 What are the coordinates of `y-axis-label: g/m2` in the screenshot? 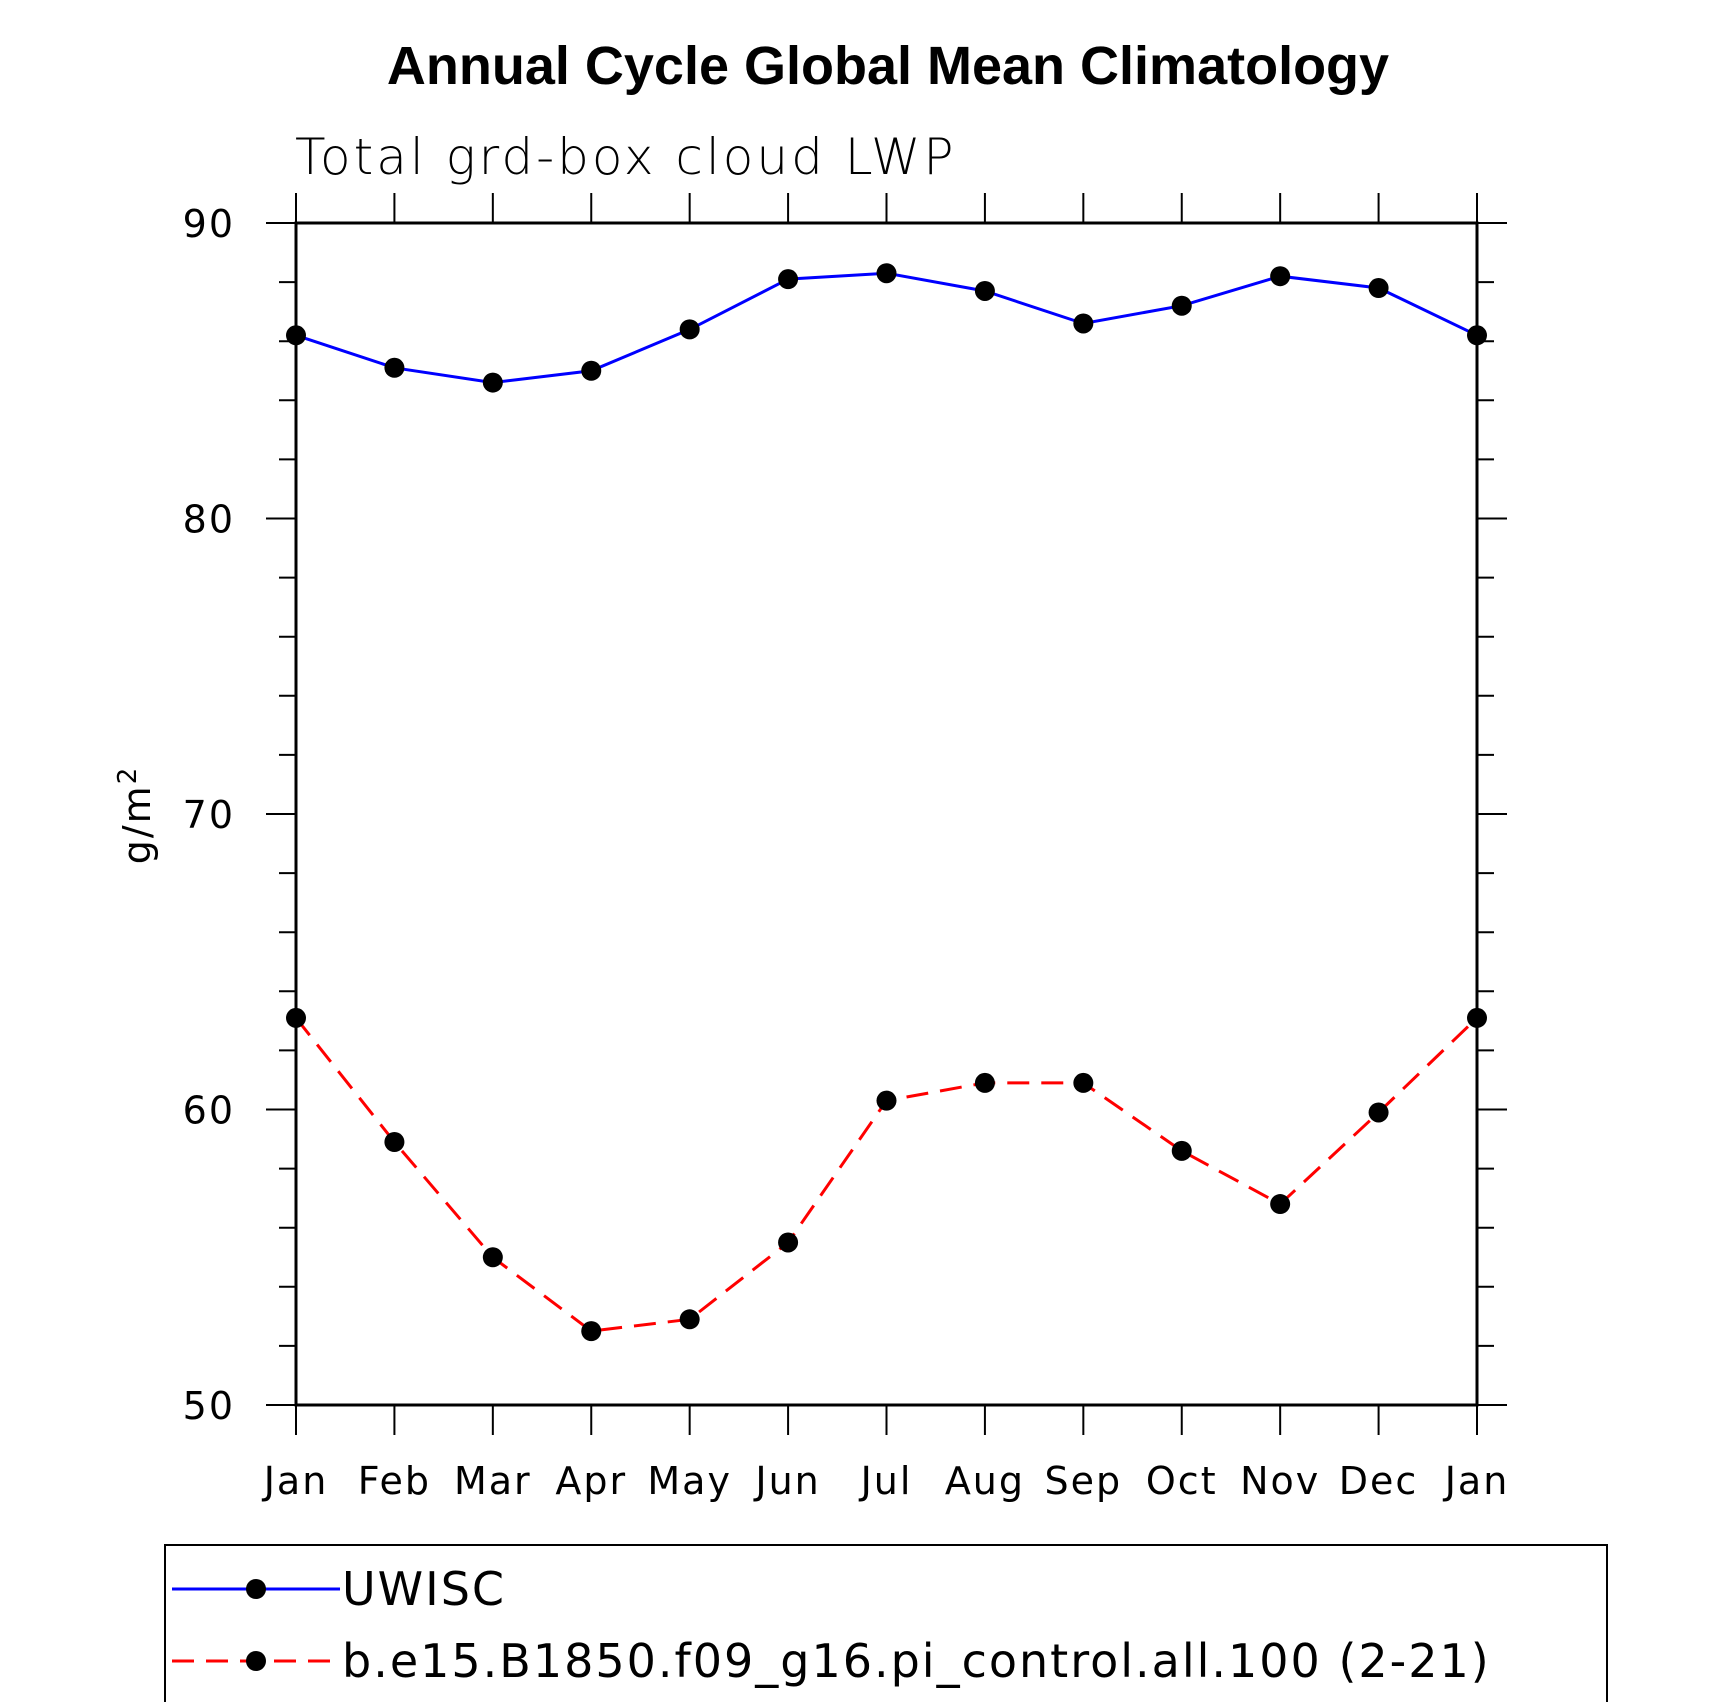 It's located at (136, 815).